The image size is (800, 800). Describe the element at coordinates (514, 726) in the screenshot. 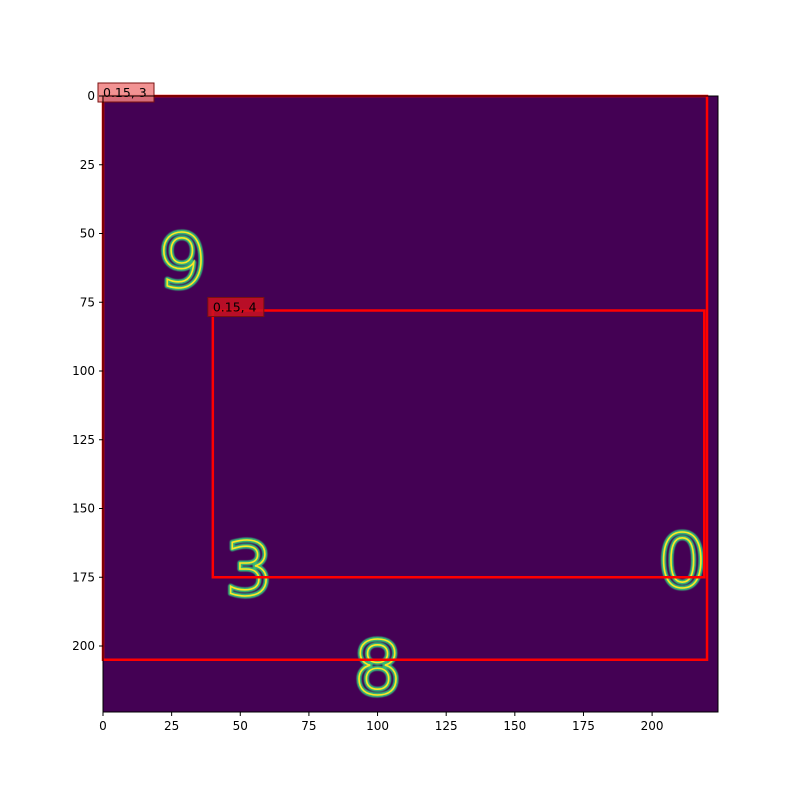

I see `x-tick-label: 150` at that location.